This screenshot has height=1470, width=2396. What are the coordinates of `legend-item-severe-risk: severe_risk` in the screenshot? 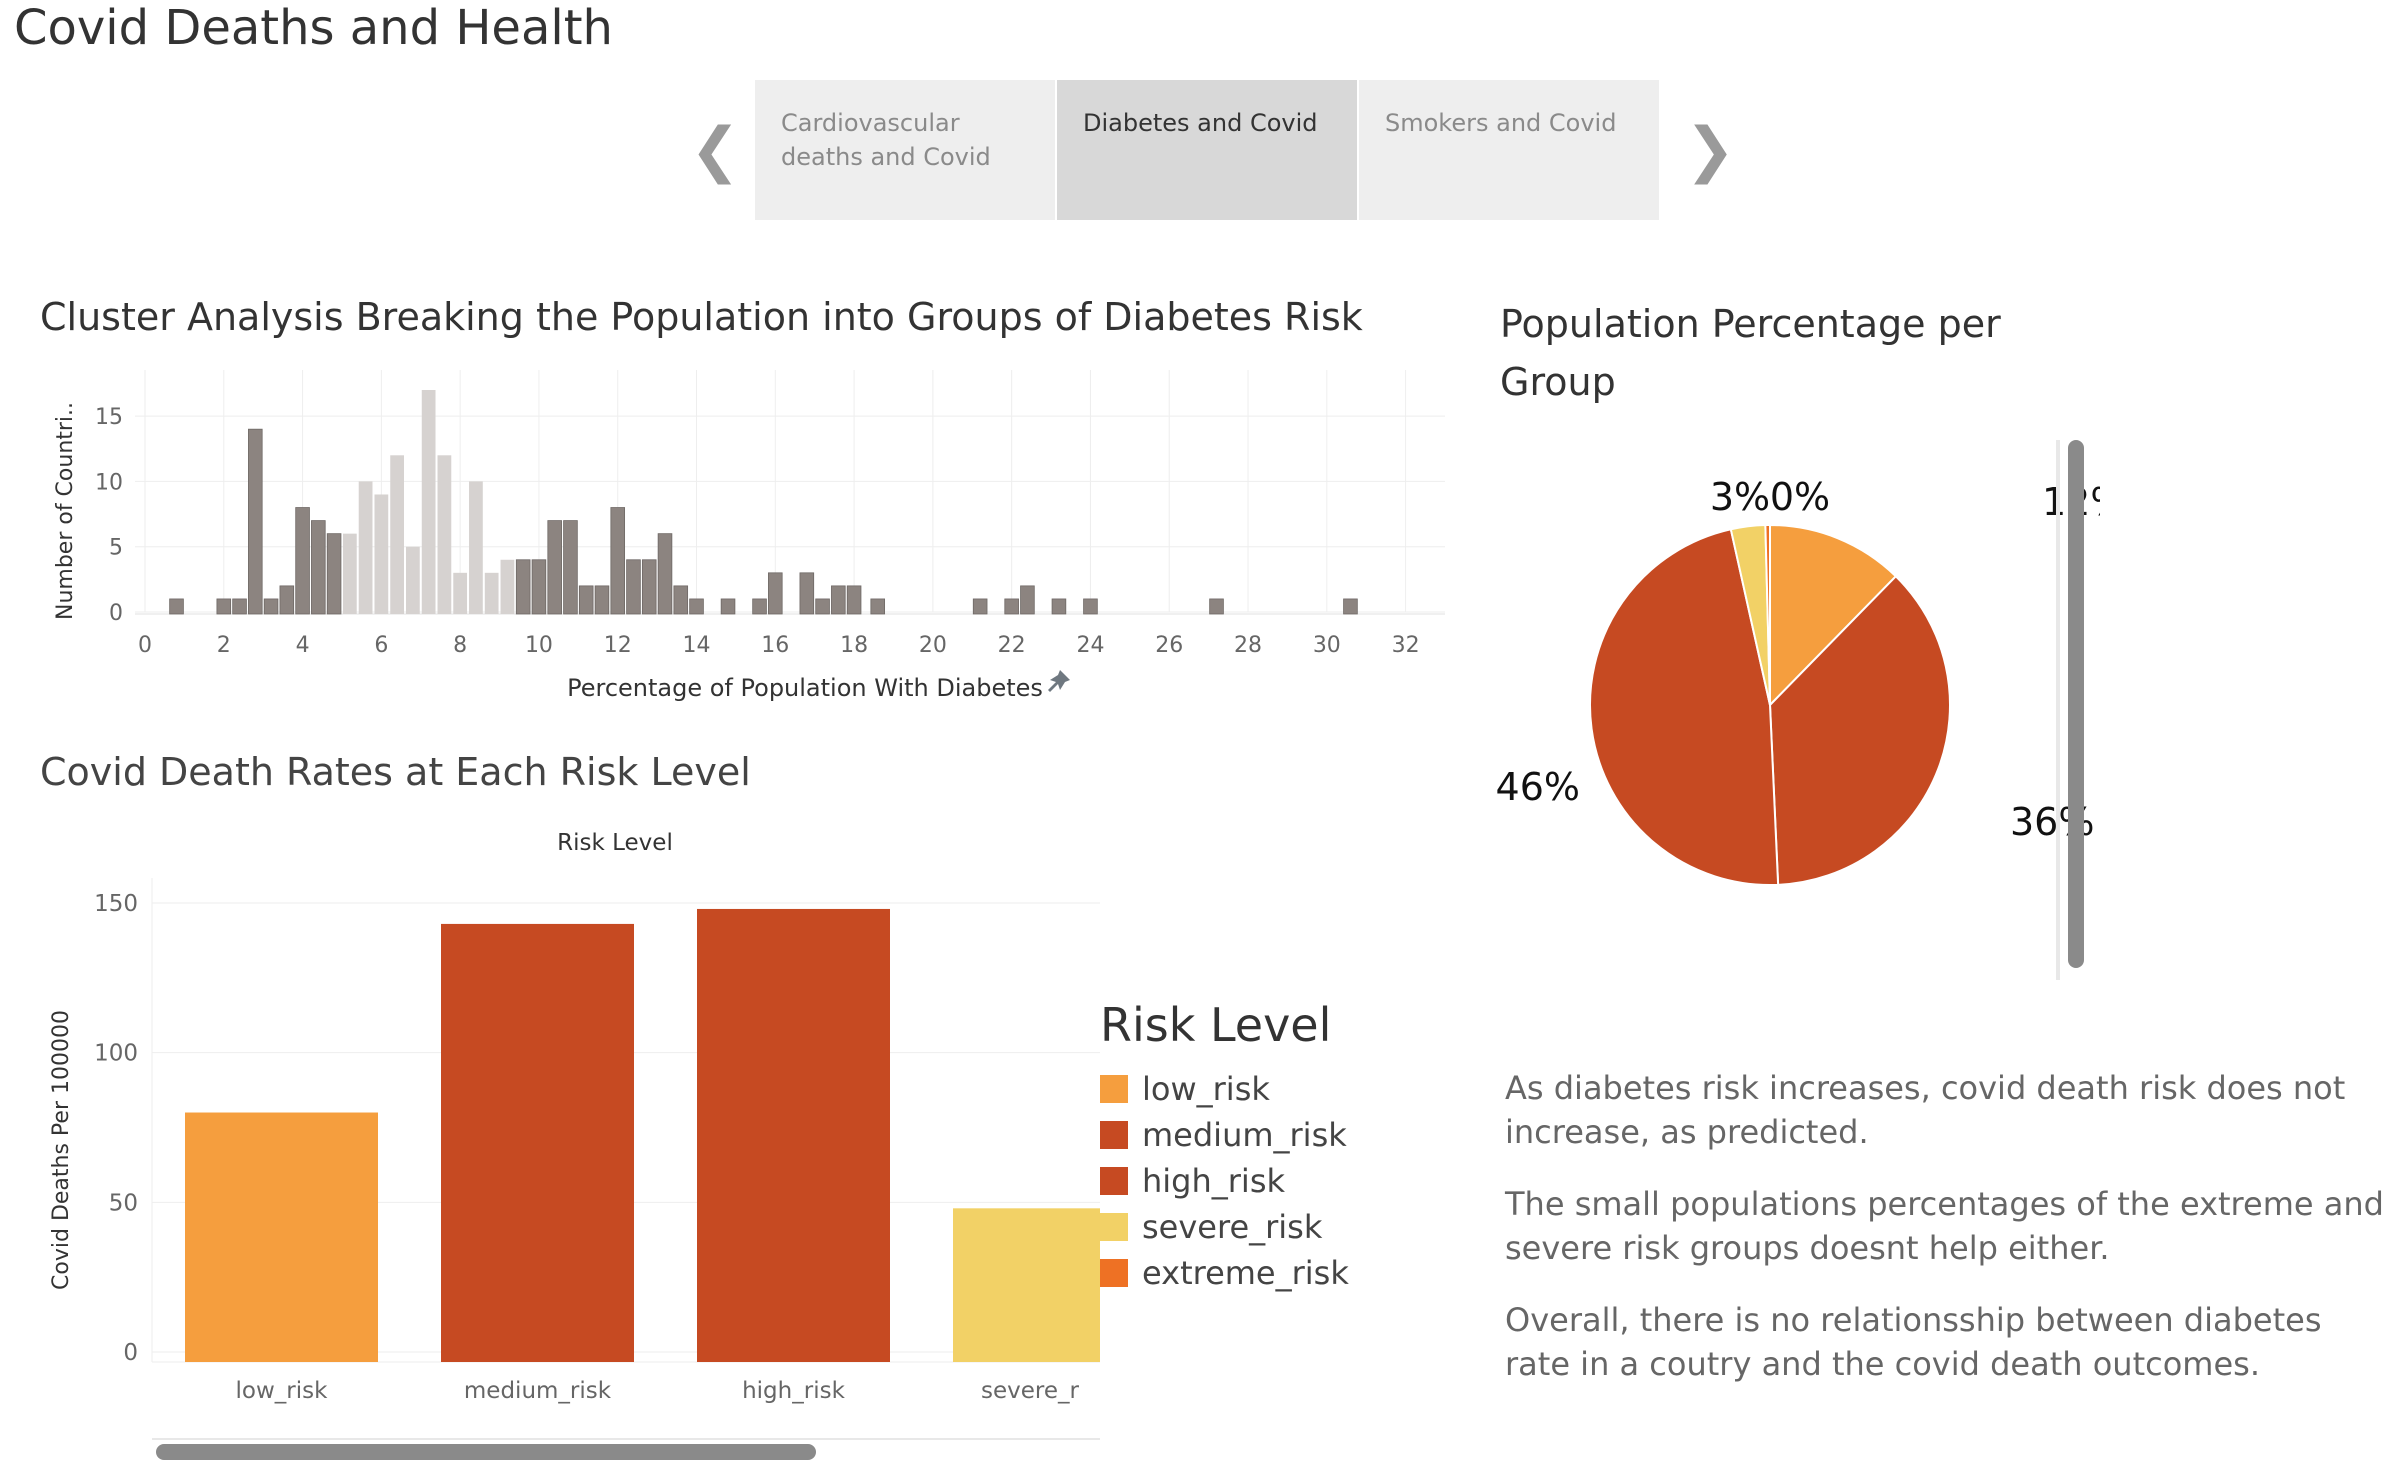 It's located at (1224, 1227).